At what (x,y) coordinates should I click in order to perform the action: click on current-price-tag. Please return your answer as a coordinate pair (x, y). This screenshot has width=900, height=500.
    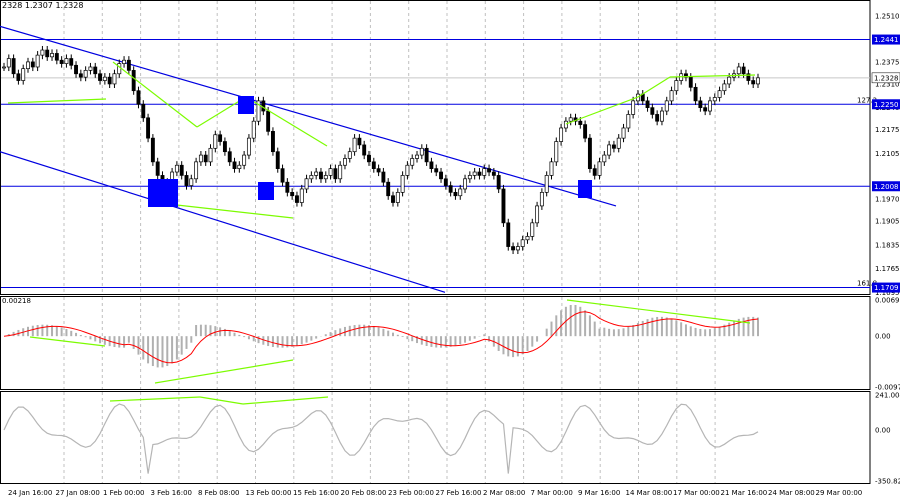
    Looking at the image, I should click on (885, 78).